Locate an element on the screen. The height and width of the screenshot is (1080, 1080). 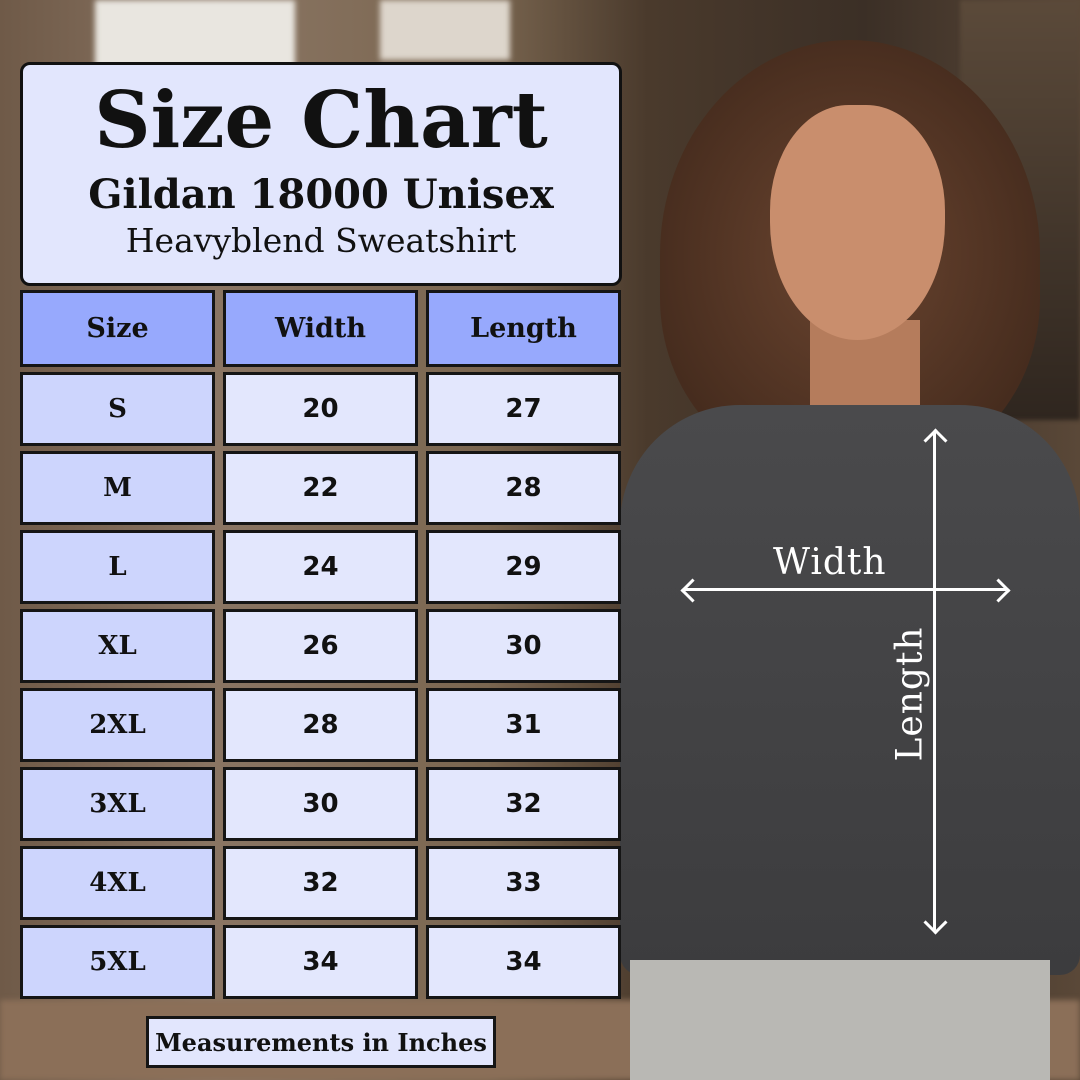
length-cell: 28 is located at coordinates (523, 488).